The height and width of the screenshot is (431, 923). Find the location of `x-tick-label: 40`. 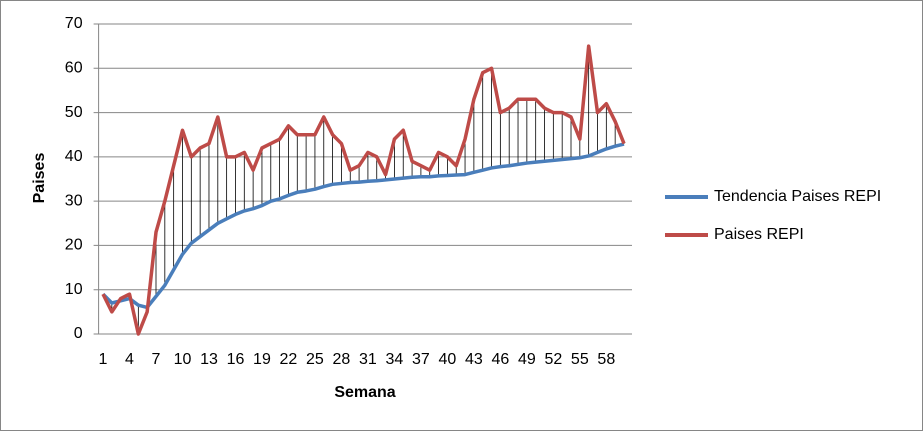

x-tick-label: 40 is located at coordinates (447, 359).